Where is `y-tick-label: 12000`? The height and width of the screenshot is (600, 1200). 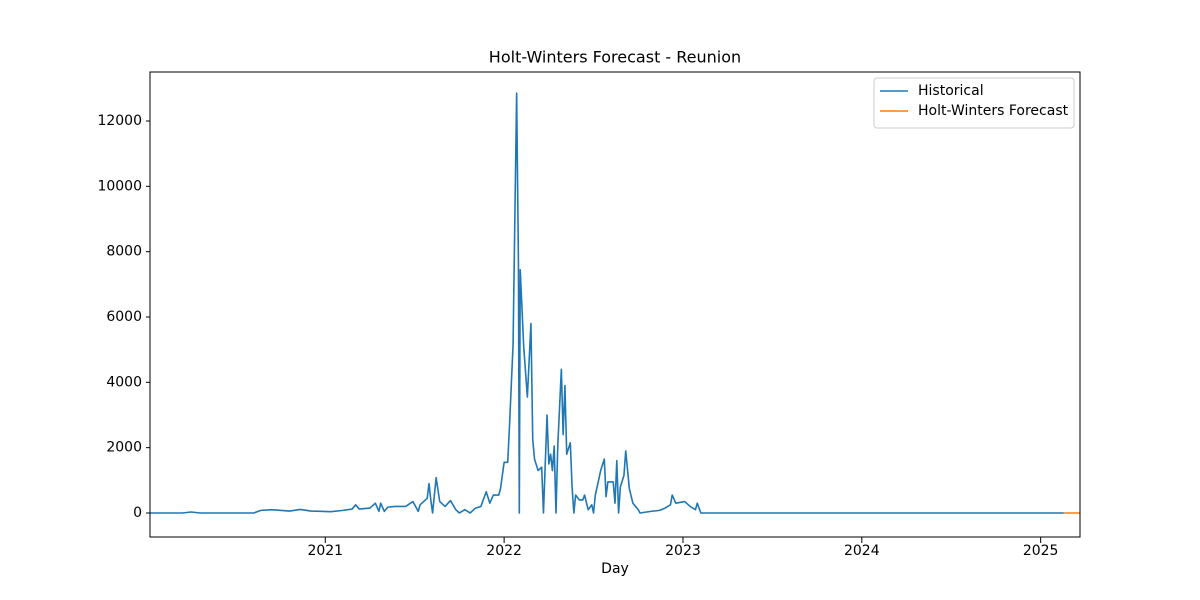 y-tick-label: 12000 is located at coordinates (119, 121).